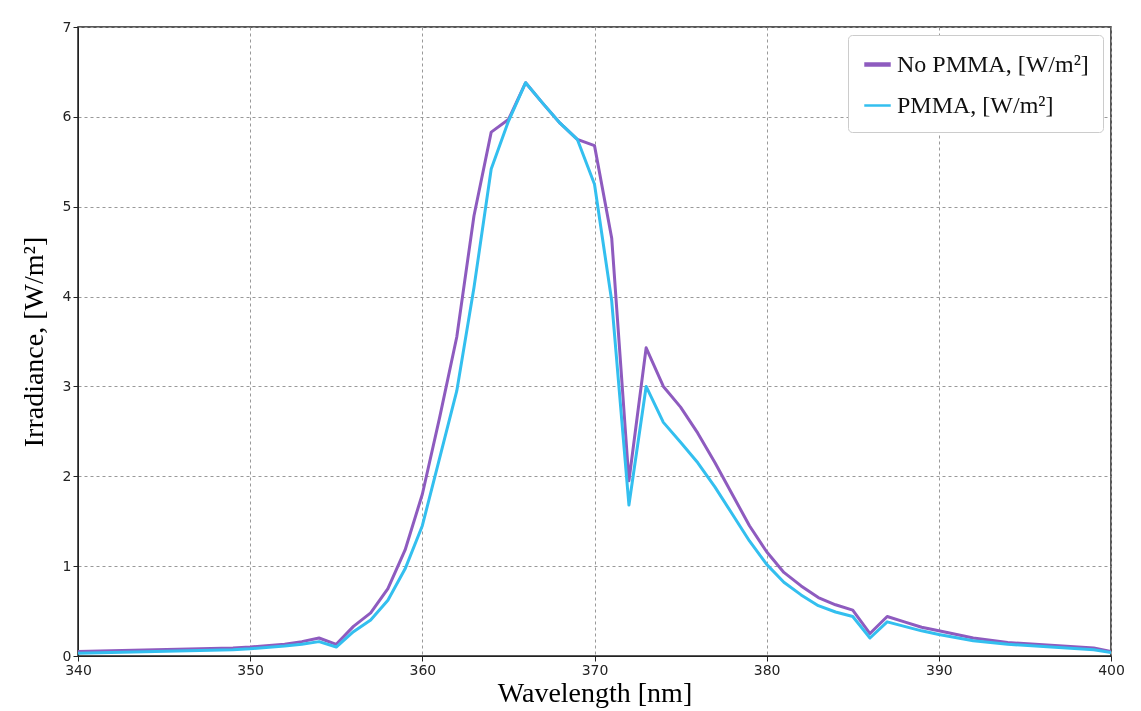 The image size is (1141, 711). I want to click on y-tick-label: 0, so click(67, 655).